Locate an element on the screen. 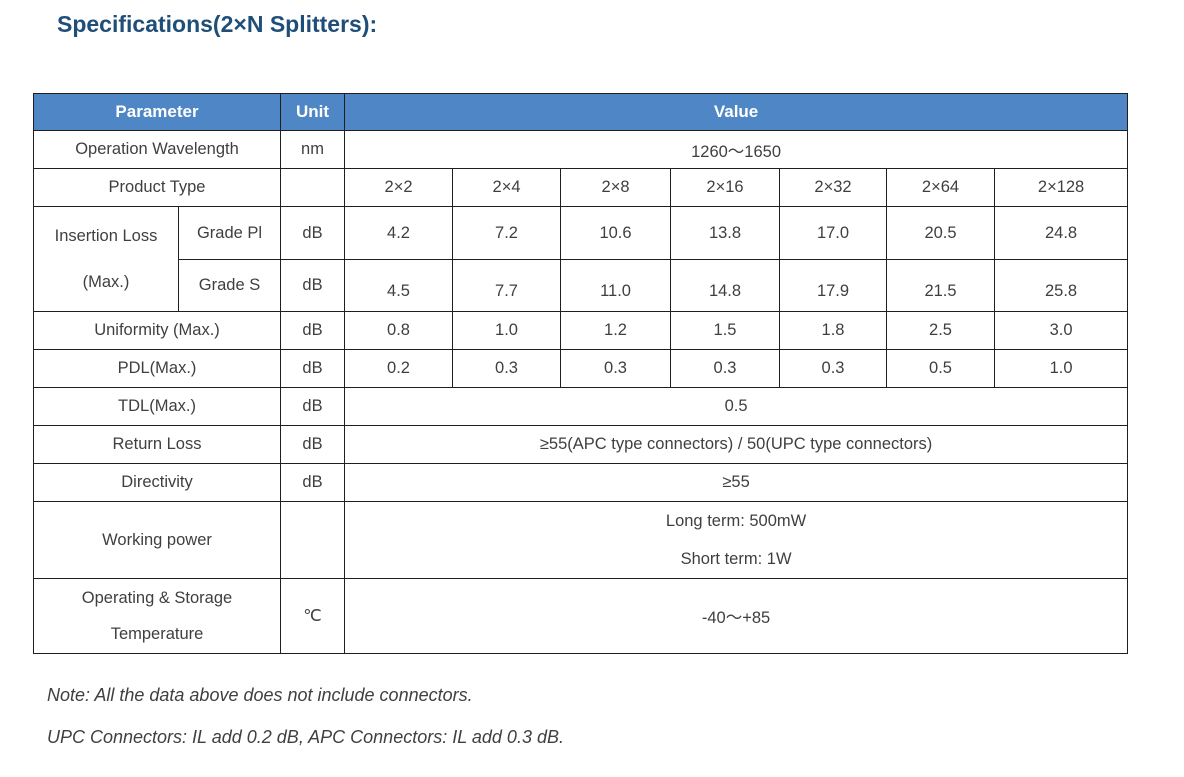 This screenshot has height=777, width=1184. param-label: TDL(Max.) is located at coordinates (157, 406).